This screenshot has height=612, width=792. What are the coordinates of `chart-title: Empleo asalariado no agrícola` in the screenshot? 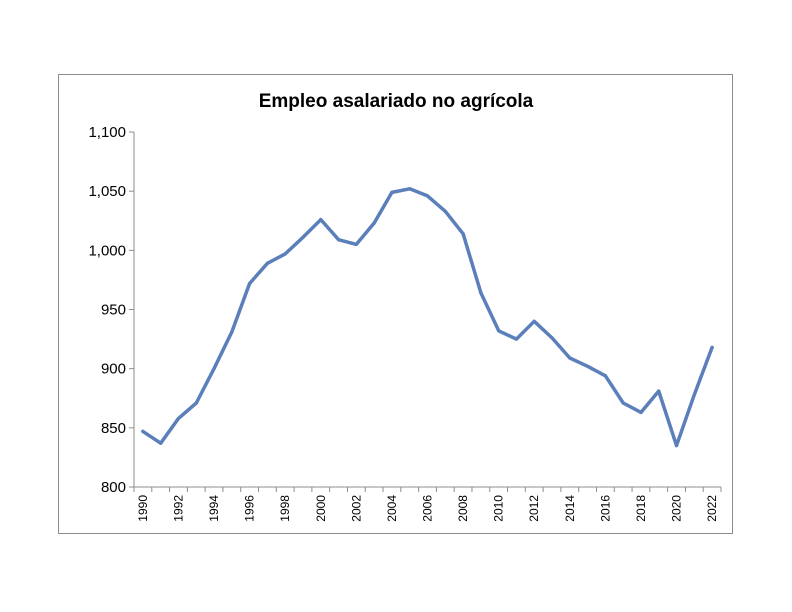 It's located at (396, 101).